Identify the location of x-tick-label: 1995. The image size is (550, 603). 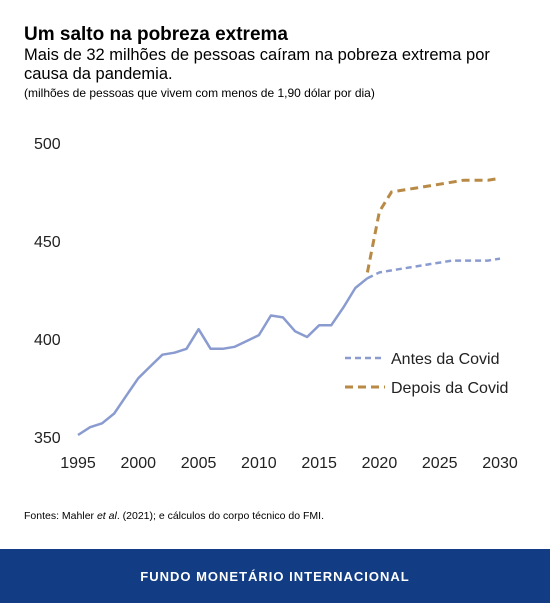
(78, 463).